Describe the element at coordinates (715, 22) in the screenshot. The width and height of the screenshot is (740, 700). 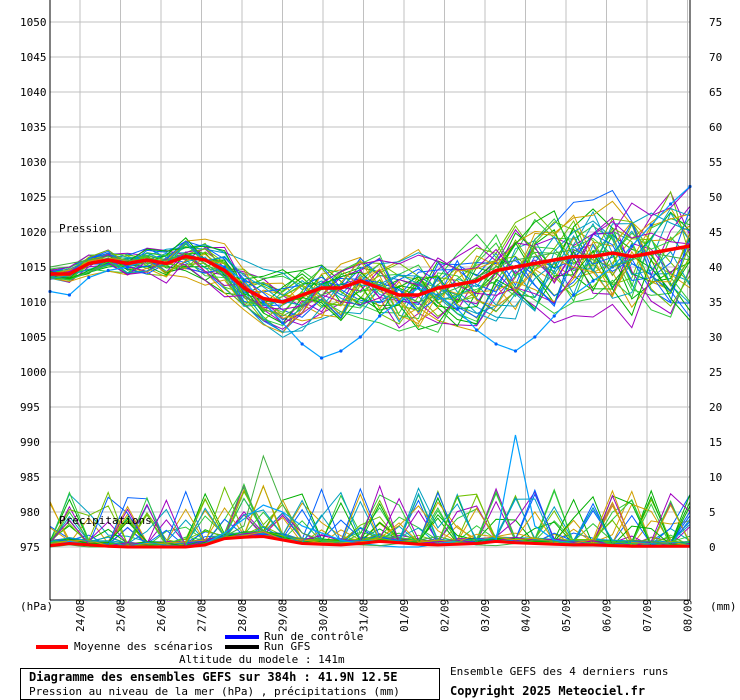
I see `right-tick-label: 75` at that location.